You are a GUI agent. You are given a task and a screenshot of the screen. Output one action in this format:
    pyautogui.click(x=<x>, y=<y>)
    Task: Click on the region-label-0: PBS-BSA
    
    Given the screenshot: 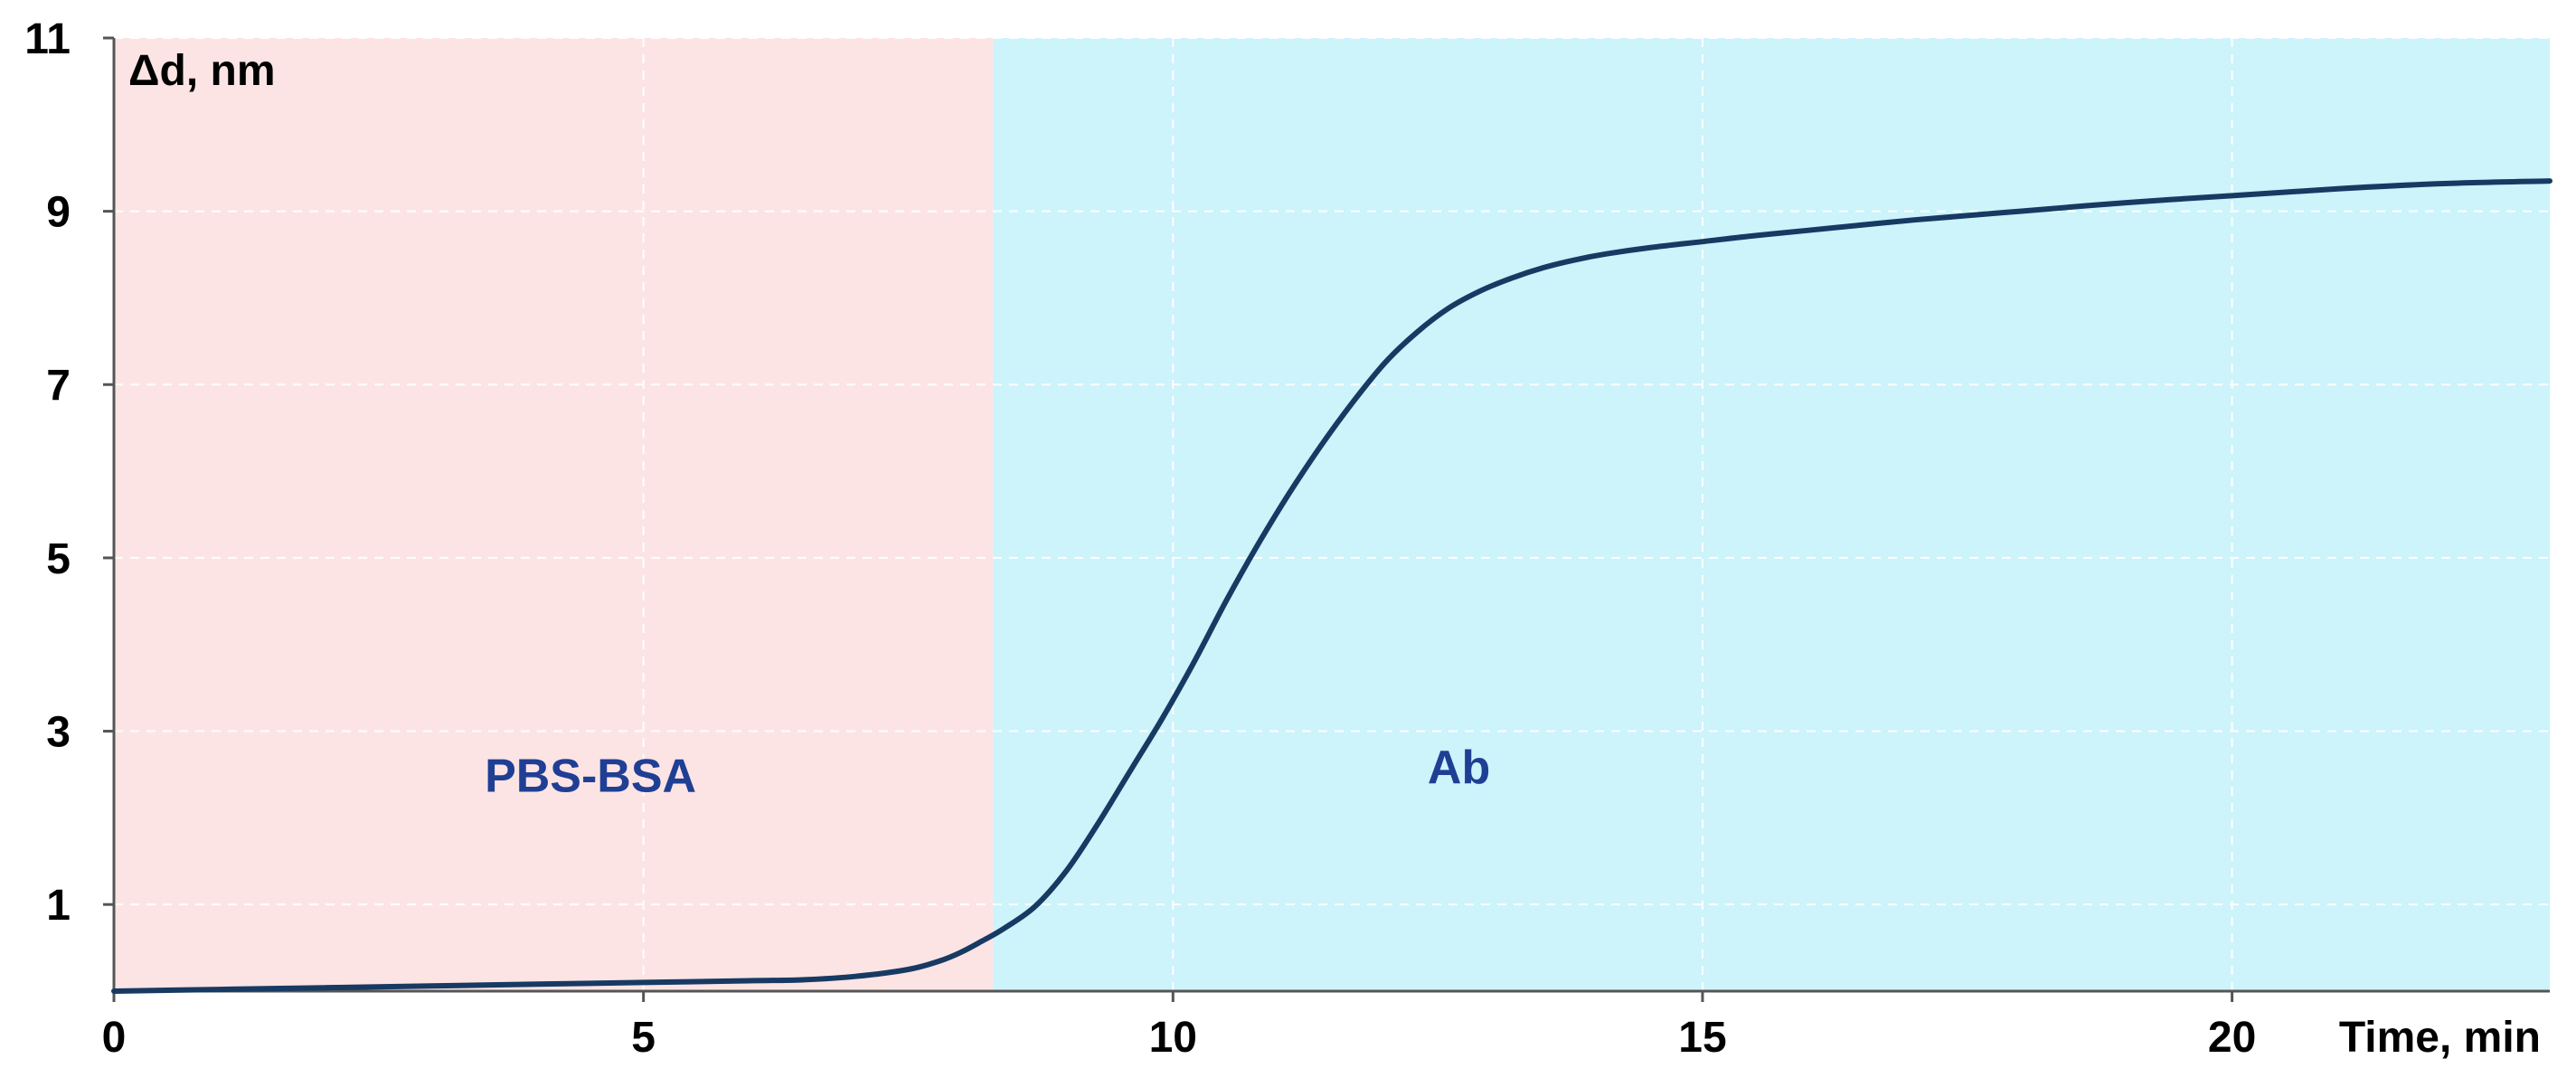 What is the action you would take?
    pyautogui.click(x=590, y=777)
    